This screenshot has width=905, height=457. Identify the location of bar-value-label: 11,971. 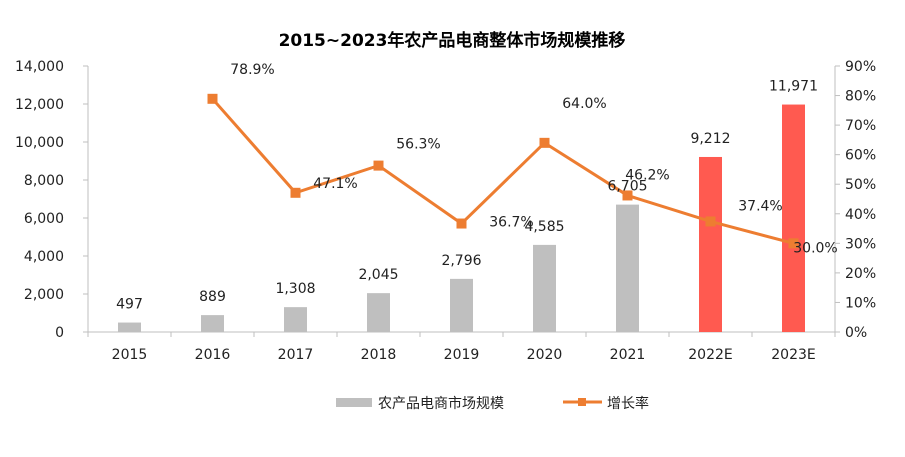
(793, 87).